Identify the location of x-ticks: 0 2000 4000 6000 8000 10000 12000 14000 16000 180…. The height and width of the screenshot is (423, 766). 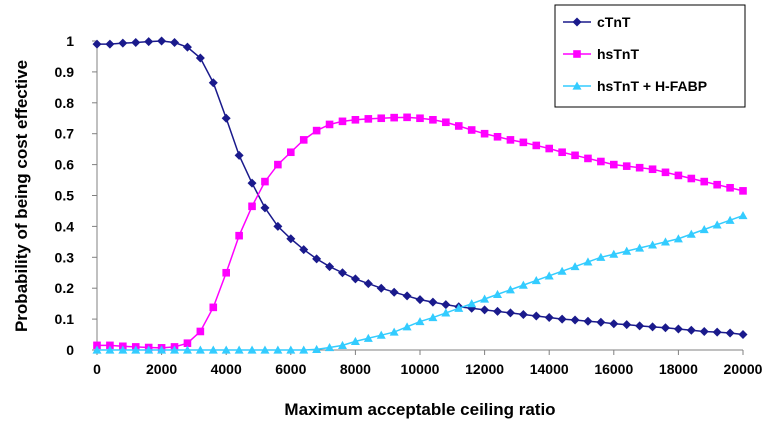
(428, 363).